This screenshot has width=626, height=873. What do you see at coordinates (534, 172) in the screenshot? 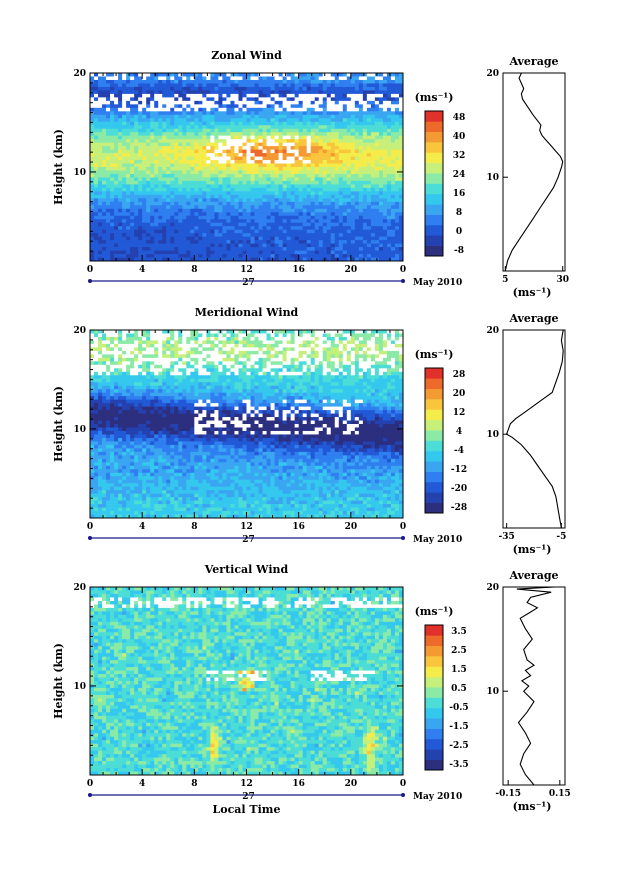
I see `average-line` at bounding box center [534, 172].